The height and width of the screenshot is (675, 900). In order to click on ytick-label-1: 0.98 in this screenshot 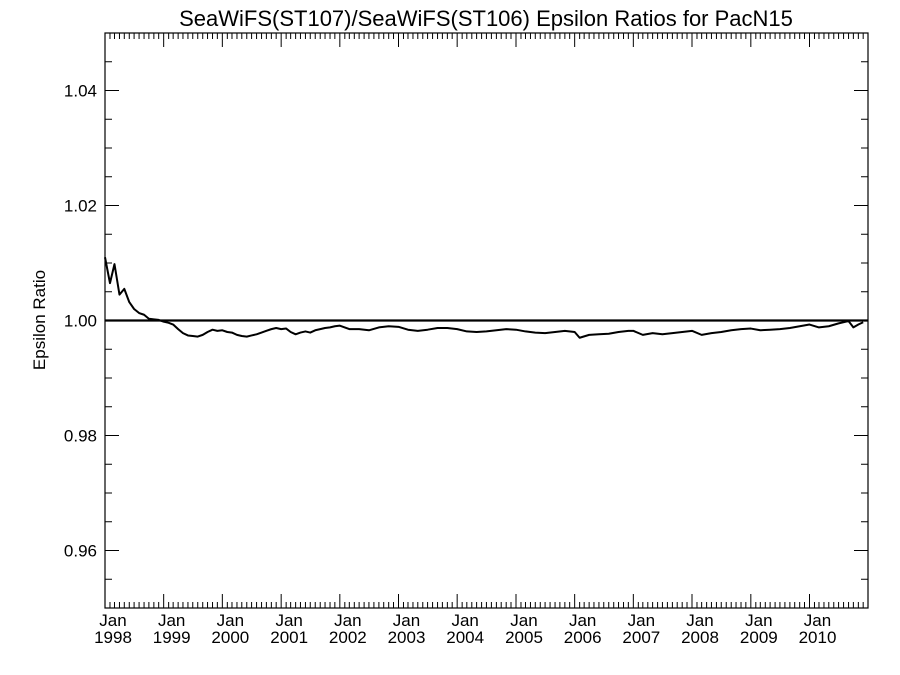, I will do `click(80, 436)`.